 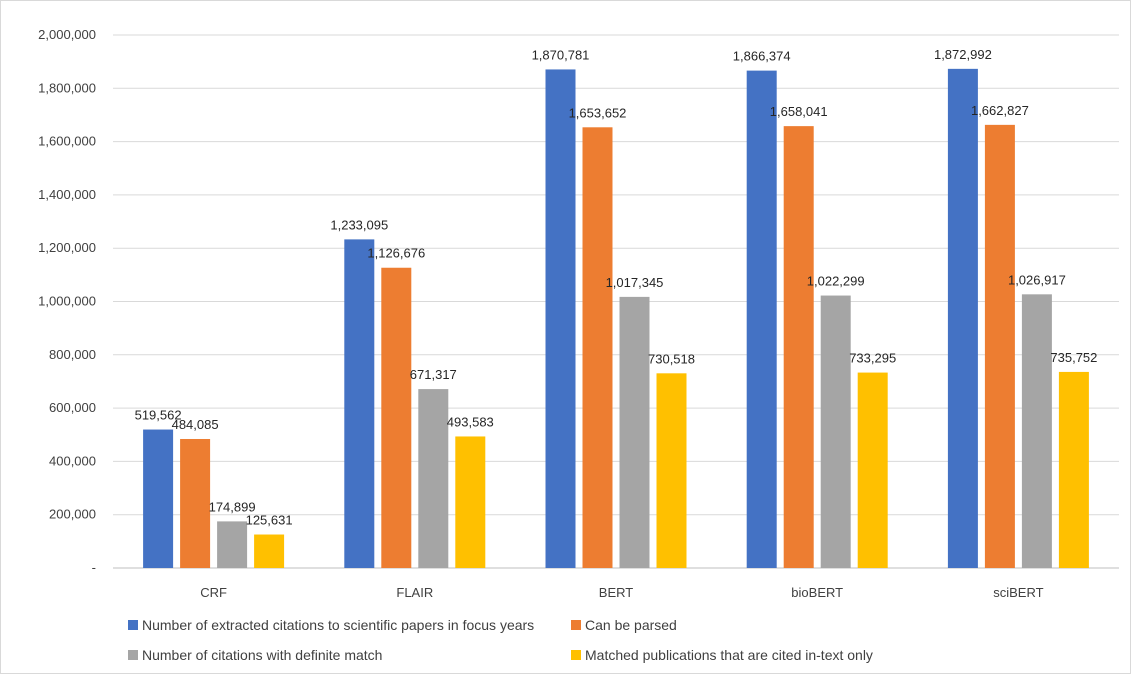 What do you see at coordinates (67, 34) in the screenshot?
I see `y-tick-label: 2,000,000` at bounding box center [67, 34].